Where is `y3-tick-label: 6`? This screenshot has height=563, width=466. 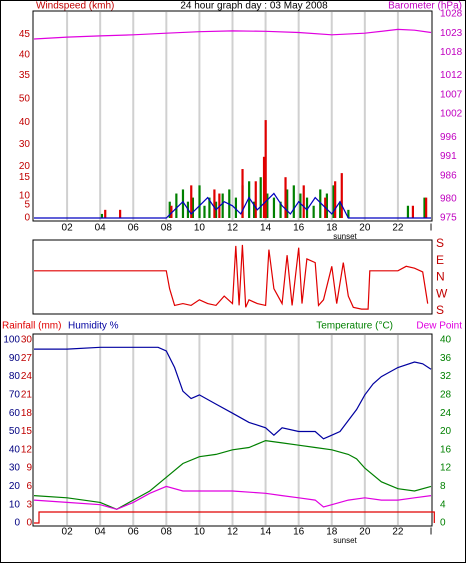
y3-tick-label: 6 is located at coordinates (29, 486).